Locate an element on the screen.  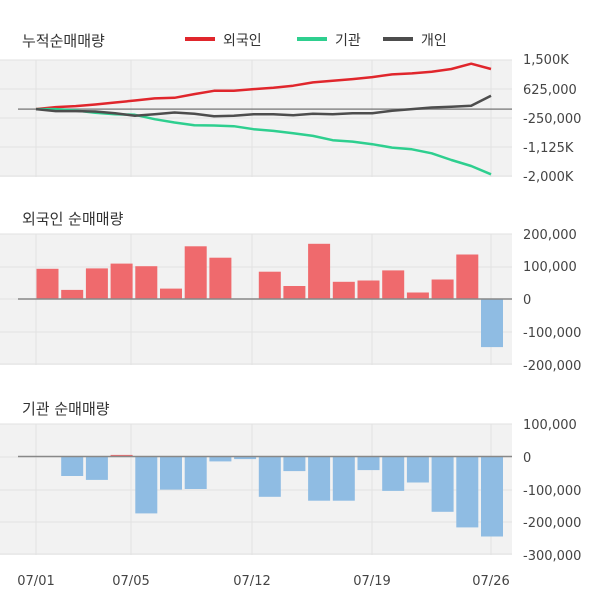
cumulative-chart-title: 누적순매매량 is located at coordinates (63, 41).